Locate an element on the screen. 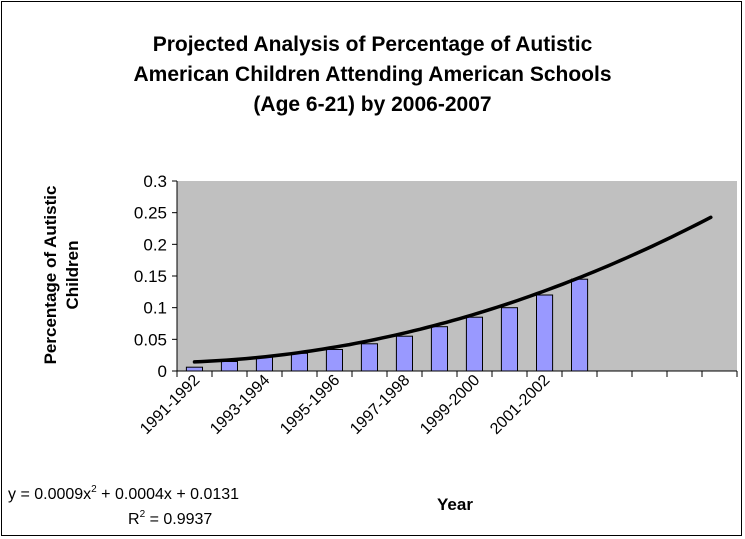 This screenshot has width=745, height=539. r-squared-exponent: 2 is located at coordinates (142, 514).